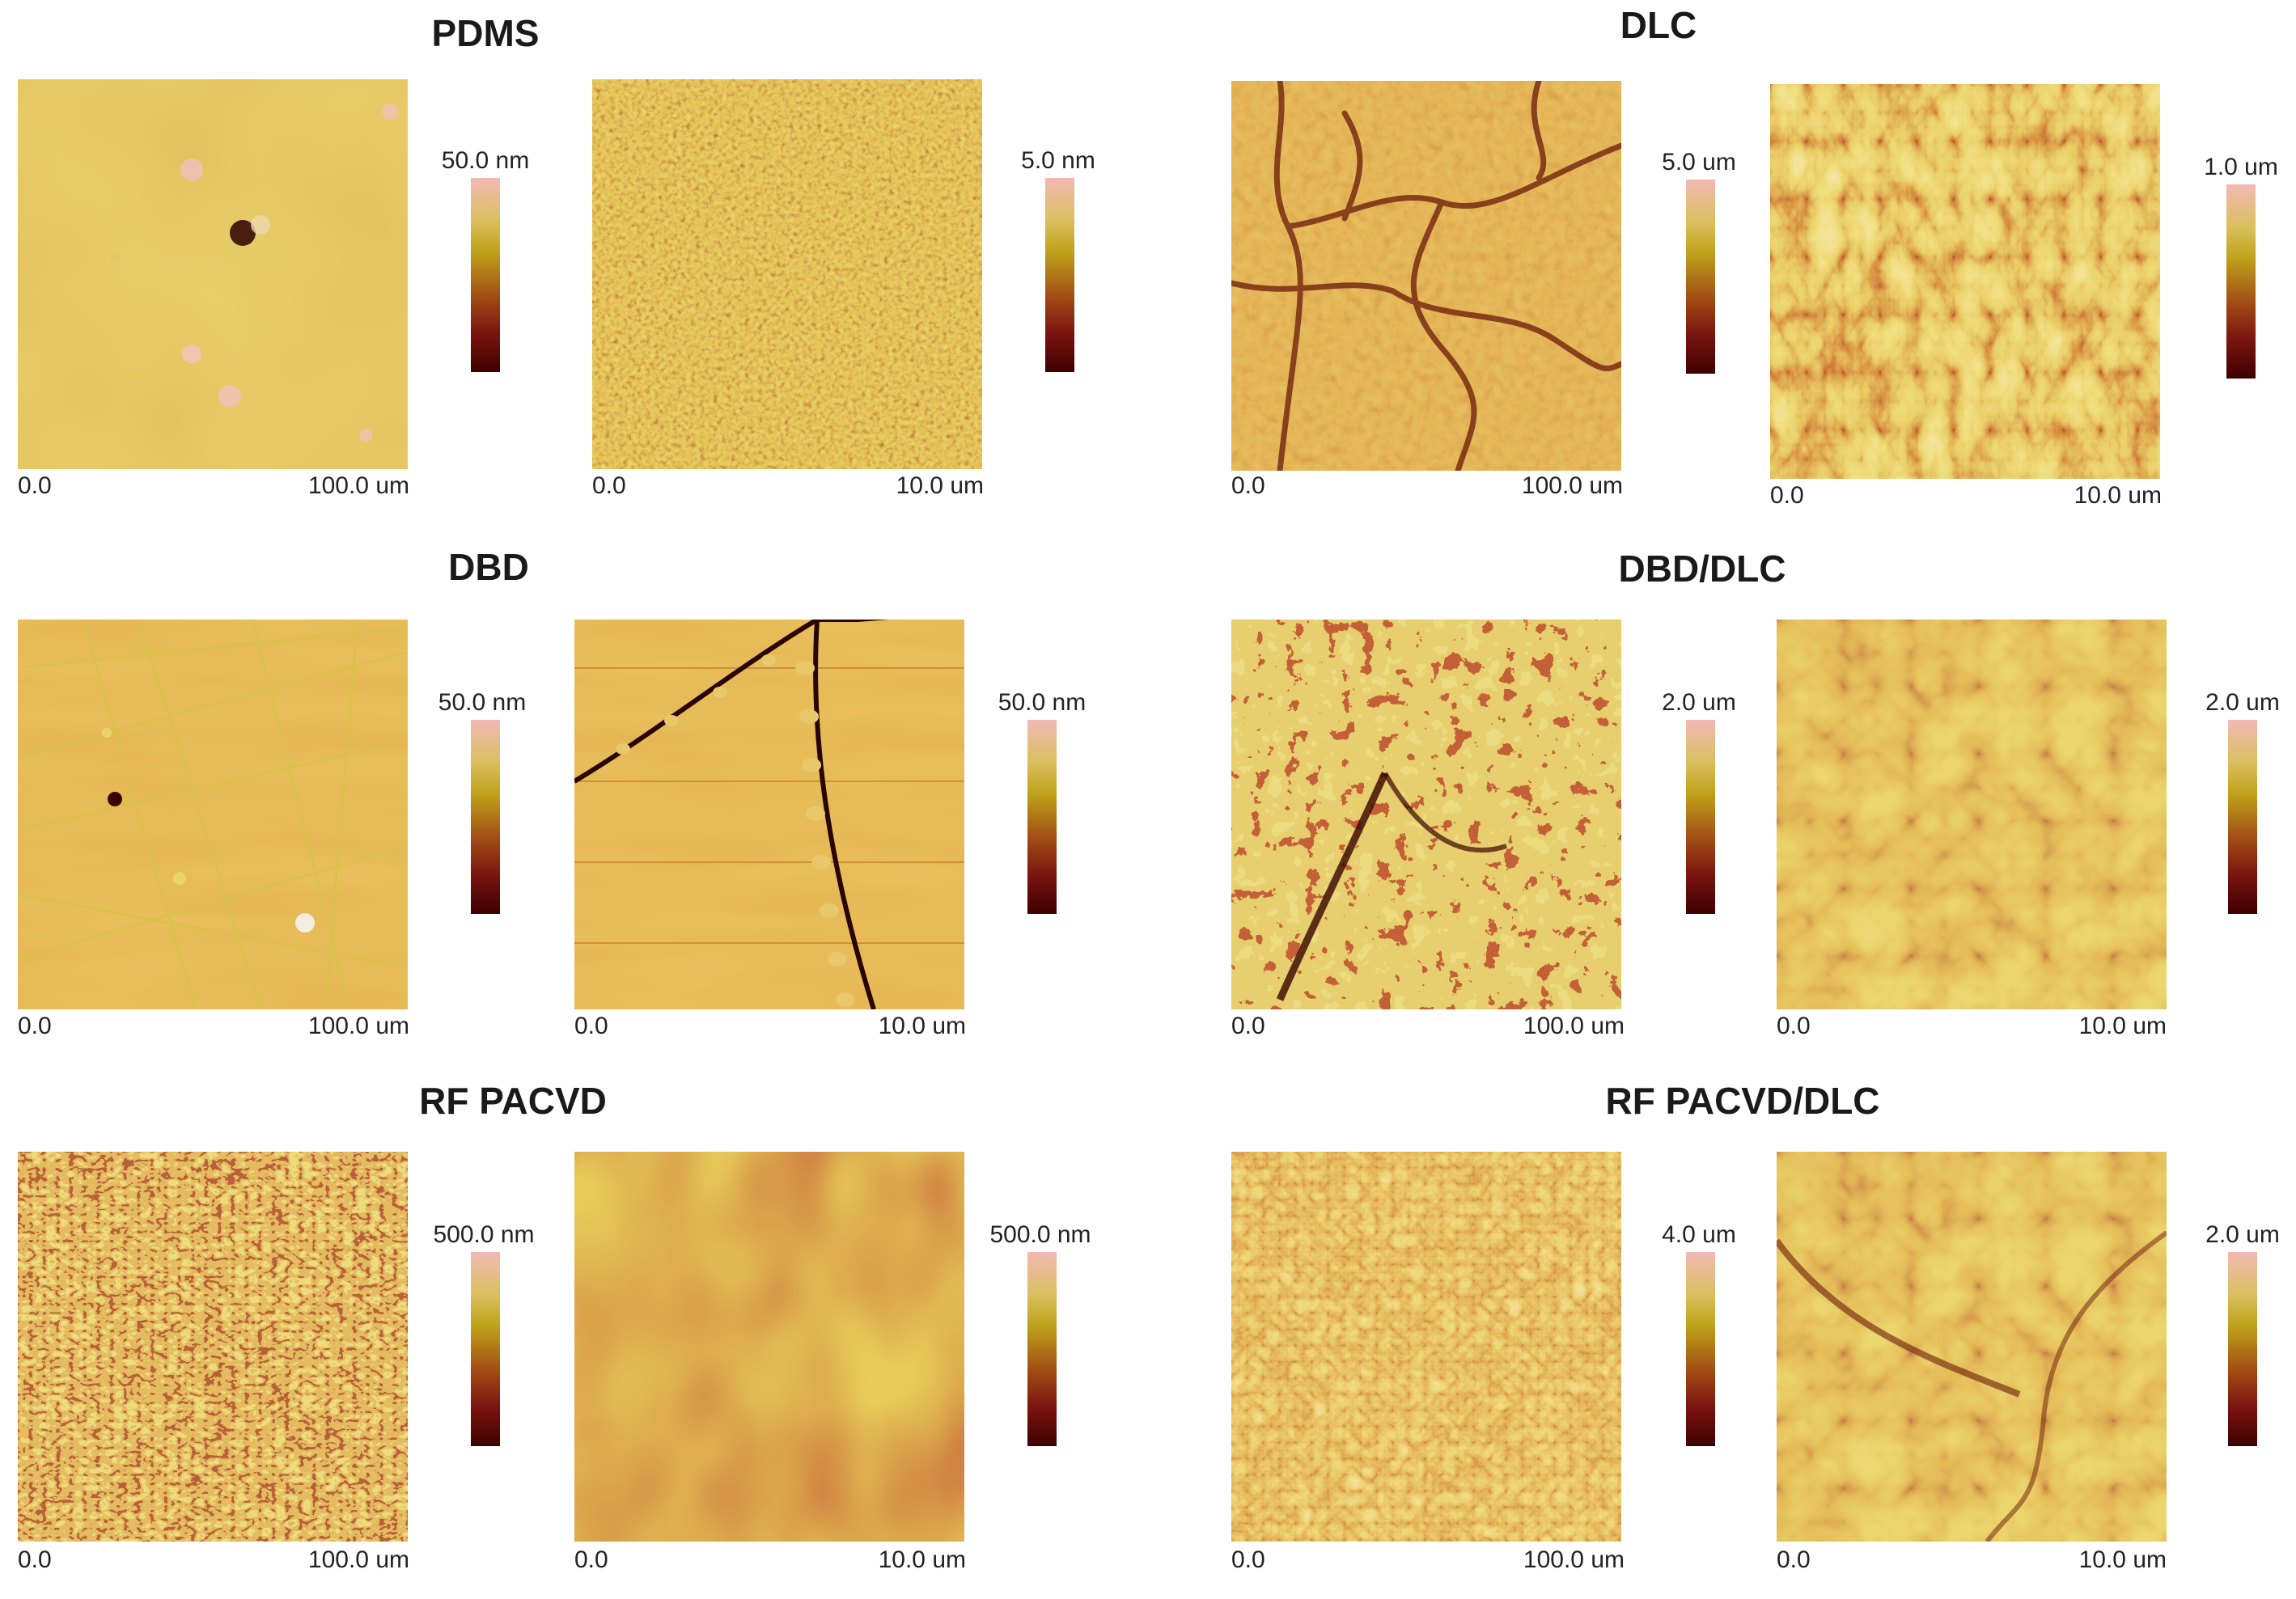  What do you see at coordinates (1058, 160) in the screenshot?
I see `scale-max-pdms-10um: 5.0 nm` at bounding box center [1058, 160].